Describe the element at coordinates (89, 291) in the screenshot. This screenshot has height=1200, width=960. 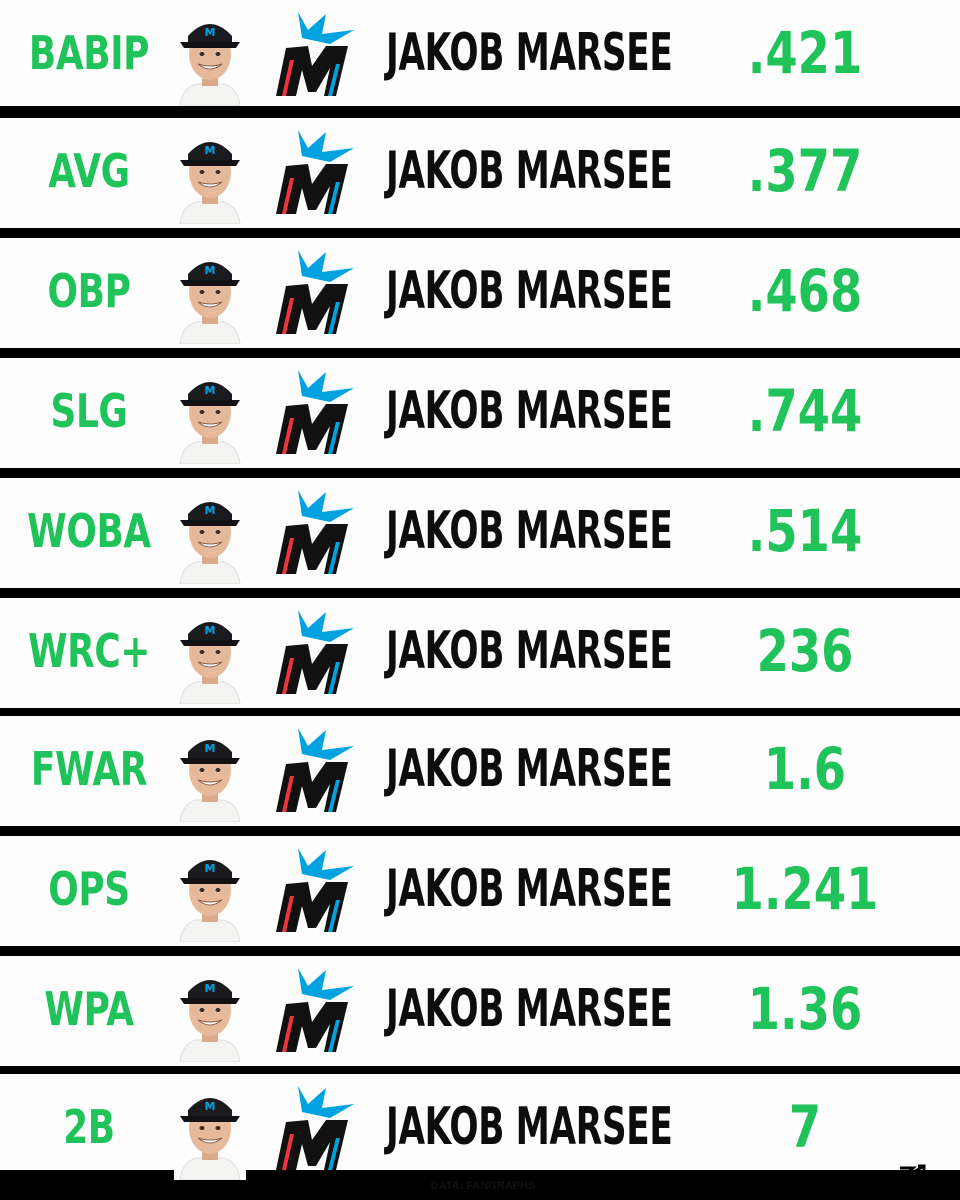
I see `stat-label: OBP` at that location.